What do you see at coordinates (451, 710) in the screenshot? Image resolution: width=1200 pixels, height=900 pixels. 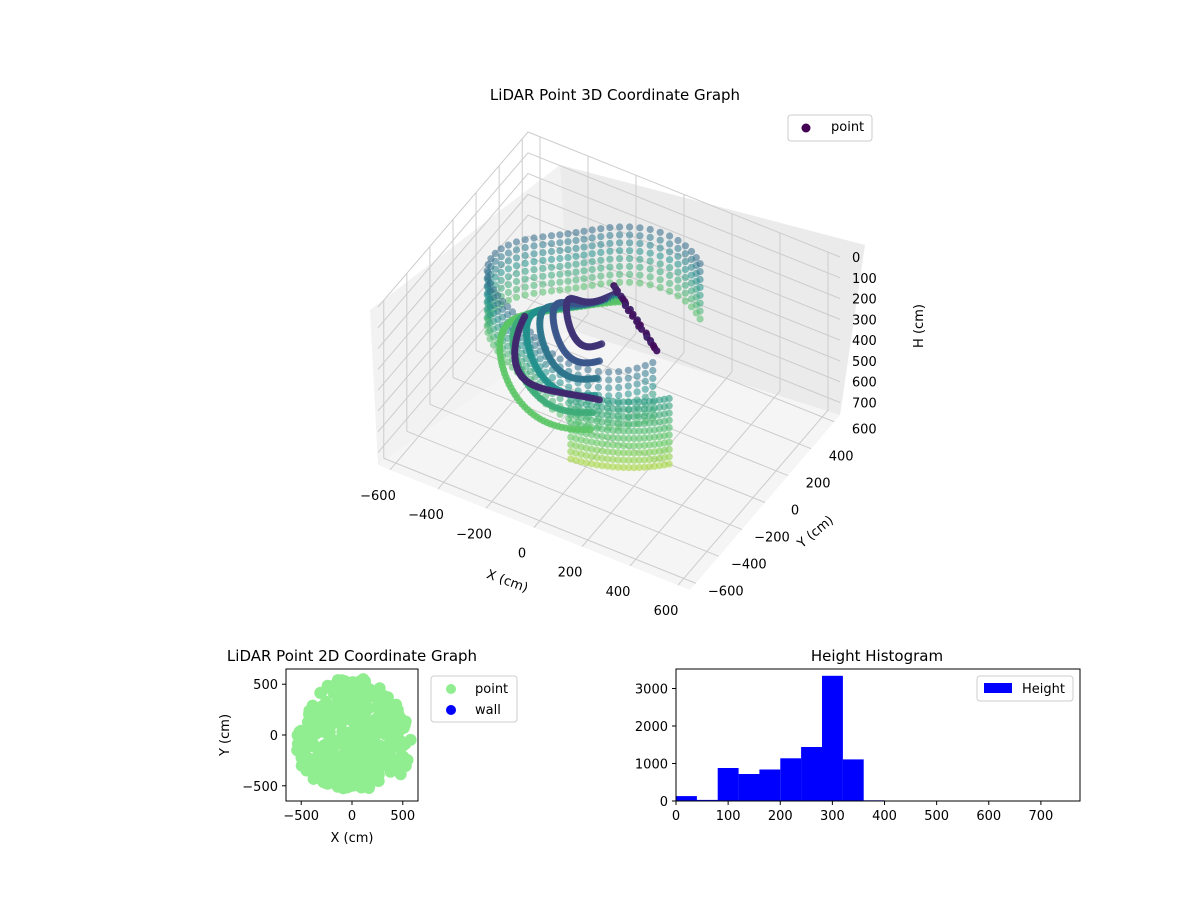 I see `legend-2d-marker-wall` at bounding box center [451, 710].